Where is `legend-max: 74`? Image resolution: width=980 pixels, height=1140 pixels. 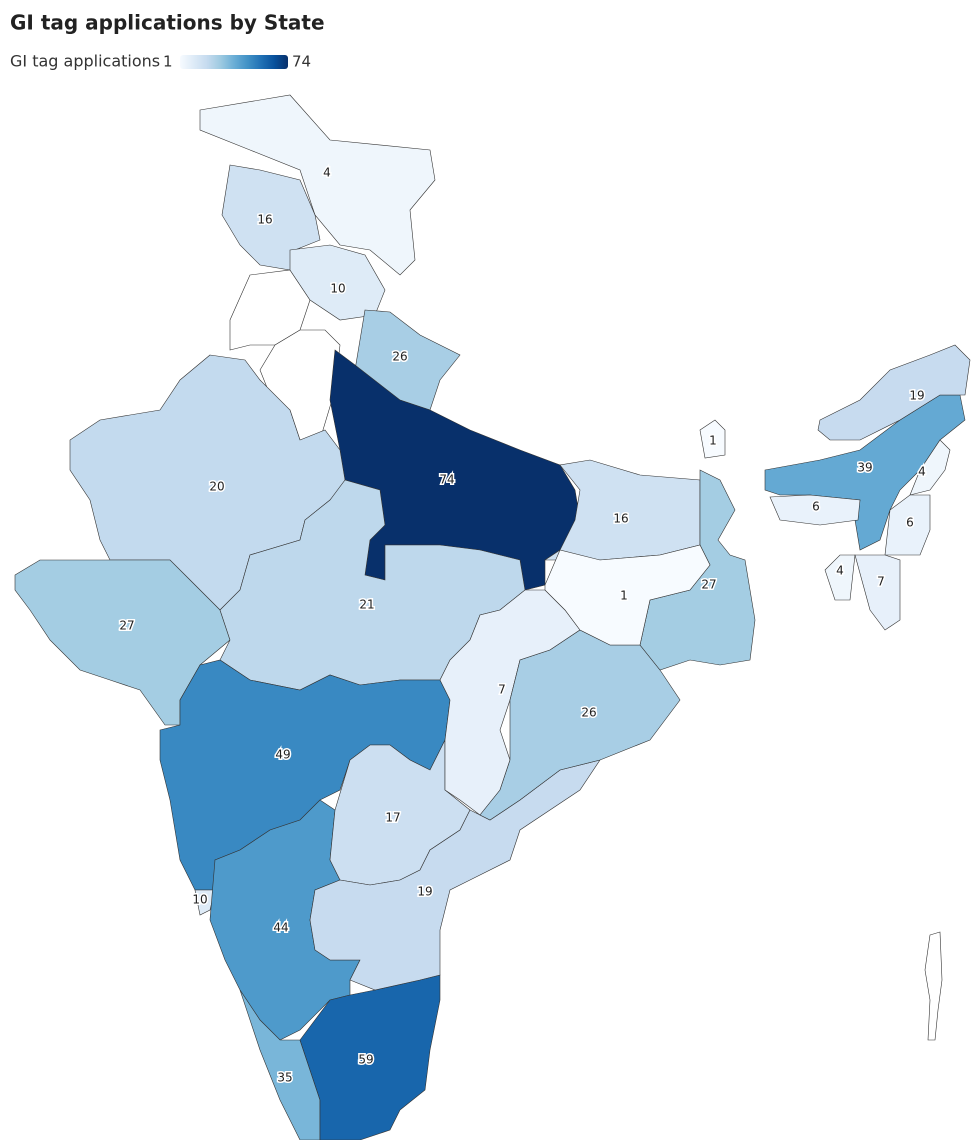 legend-max: 74 is located at coordinates (301, 62).